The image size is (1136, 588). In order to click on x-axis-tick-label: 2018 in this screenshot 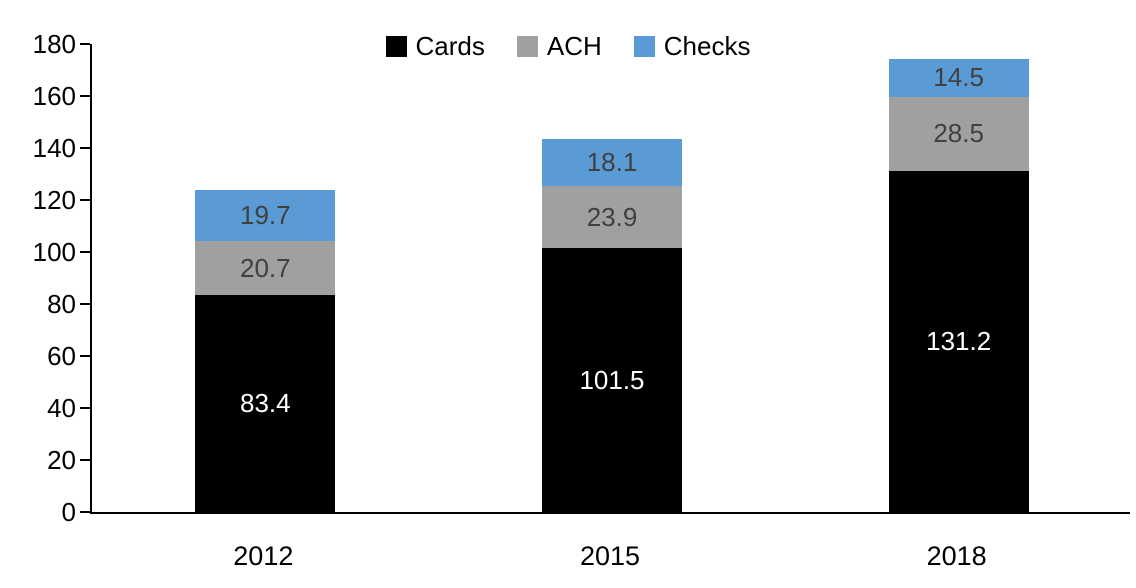, I will do `click(956, 556)`.